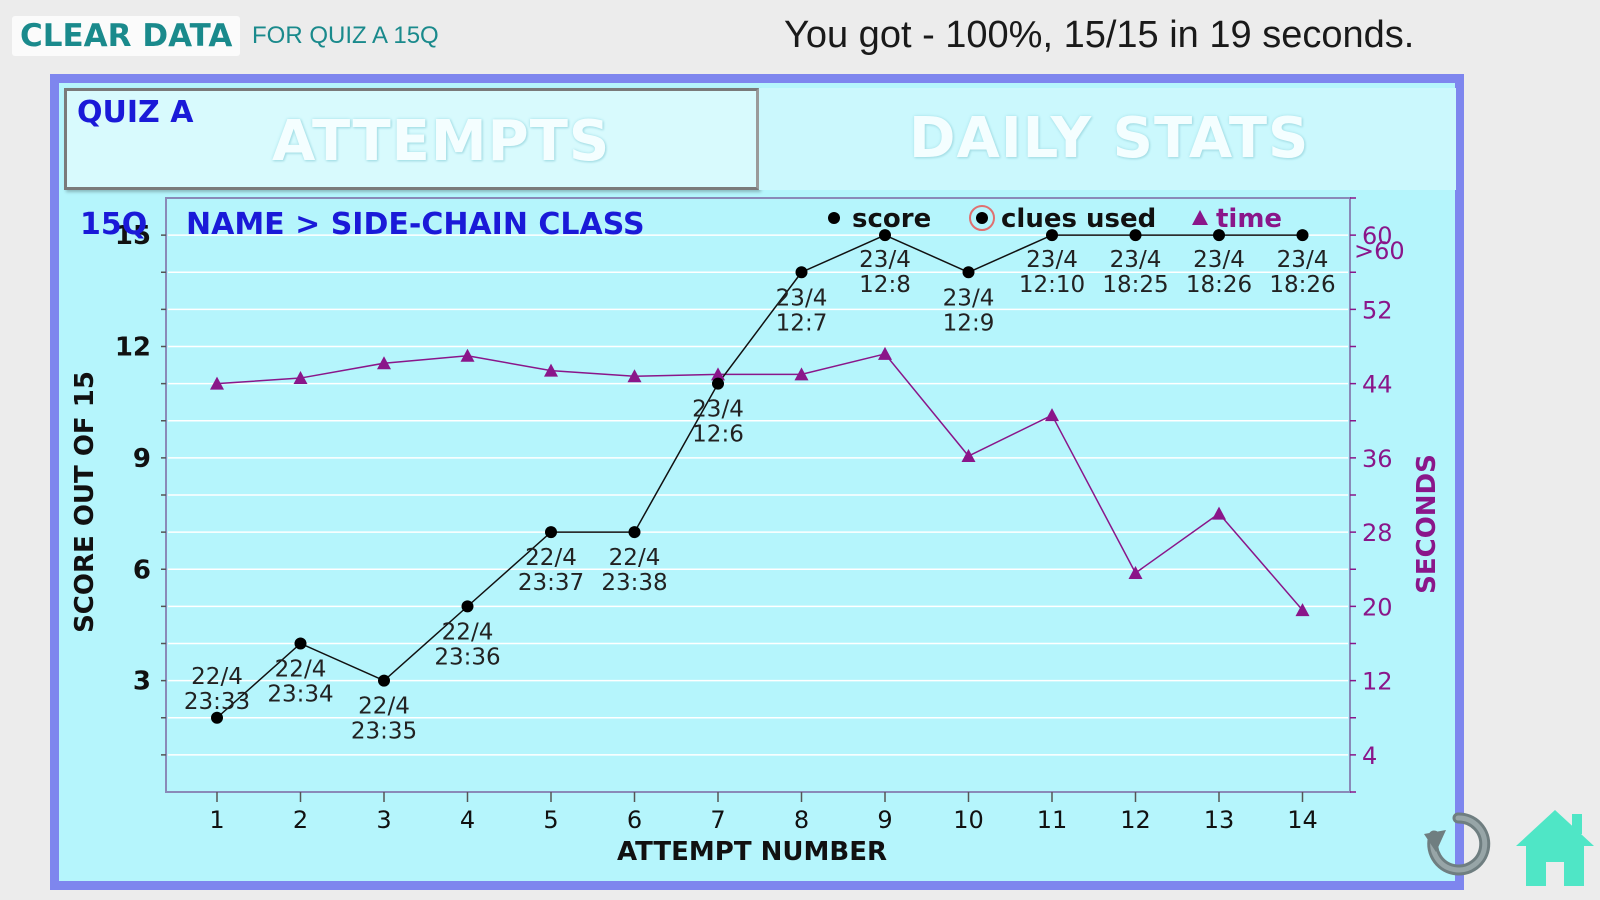 Image resolution: width=1600 pixels, height=900 pixels. What do you see at coordinates (634, 820) in the screenshot?
I see `x-tick-label: 6` at bounding box center [634, 820].